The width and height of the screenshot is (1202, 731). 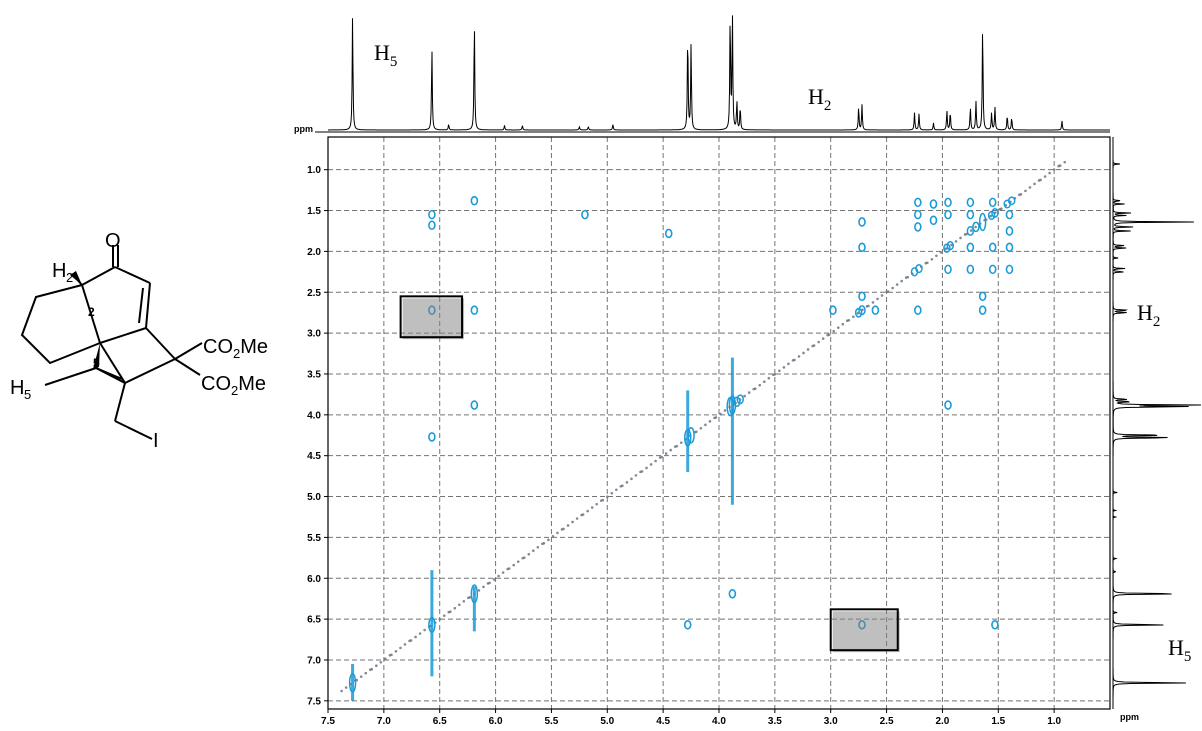 What do you see at coordinates (831, 721) in the screenshot?
I see `x-tick-label: 3.0` at bounding box center [831, 721].